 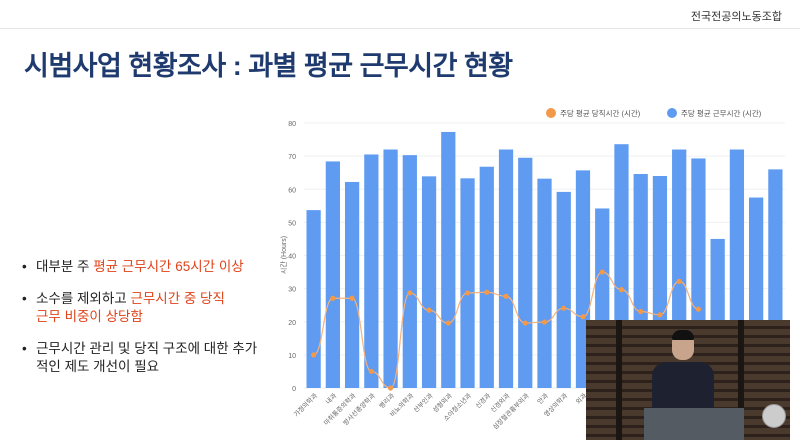 What do you see at coordinates (292, 257) in the screenshot?
I see `y-tick-label: 40` at bounding box center [292, 257].